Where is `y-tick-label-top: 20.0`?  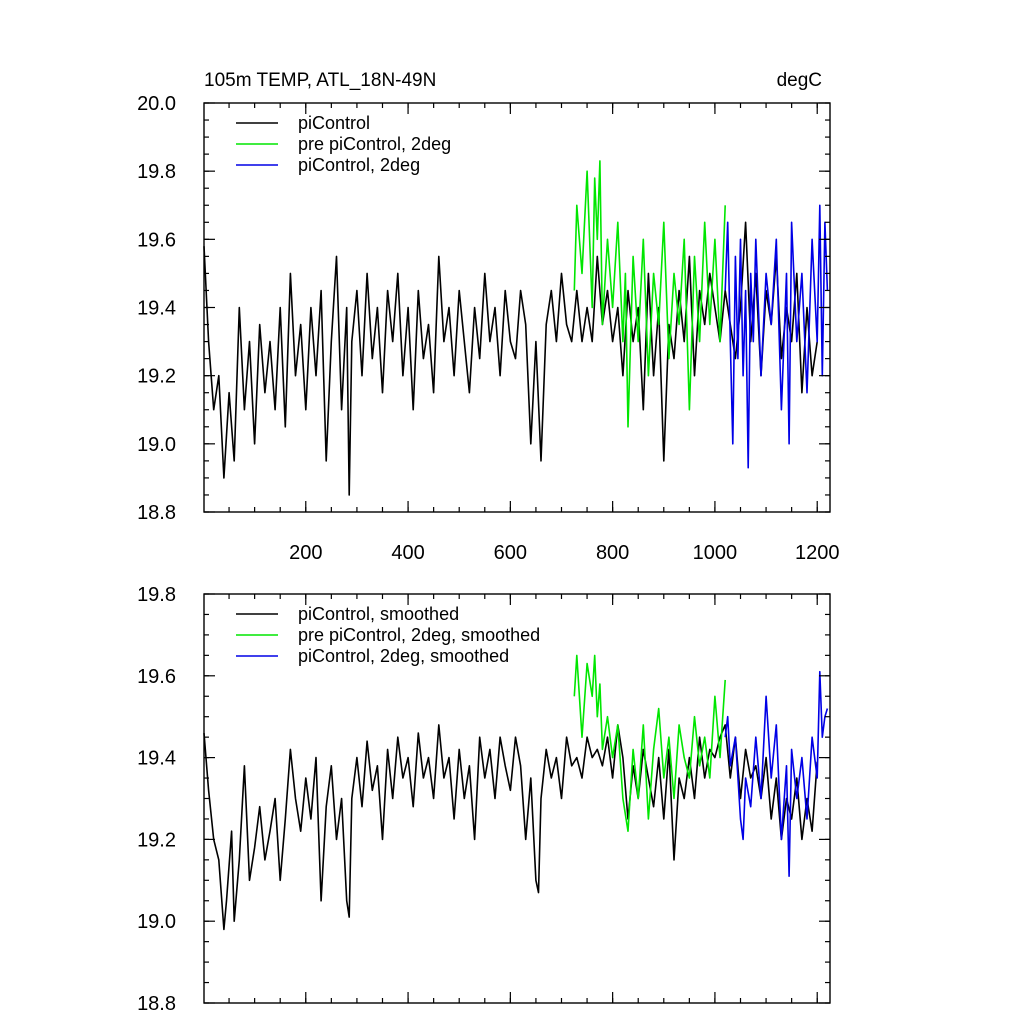 y-tick-label-top: 20.0 is located at coordinates (156, 104).